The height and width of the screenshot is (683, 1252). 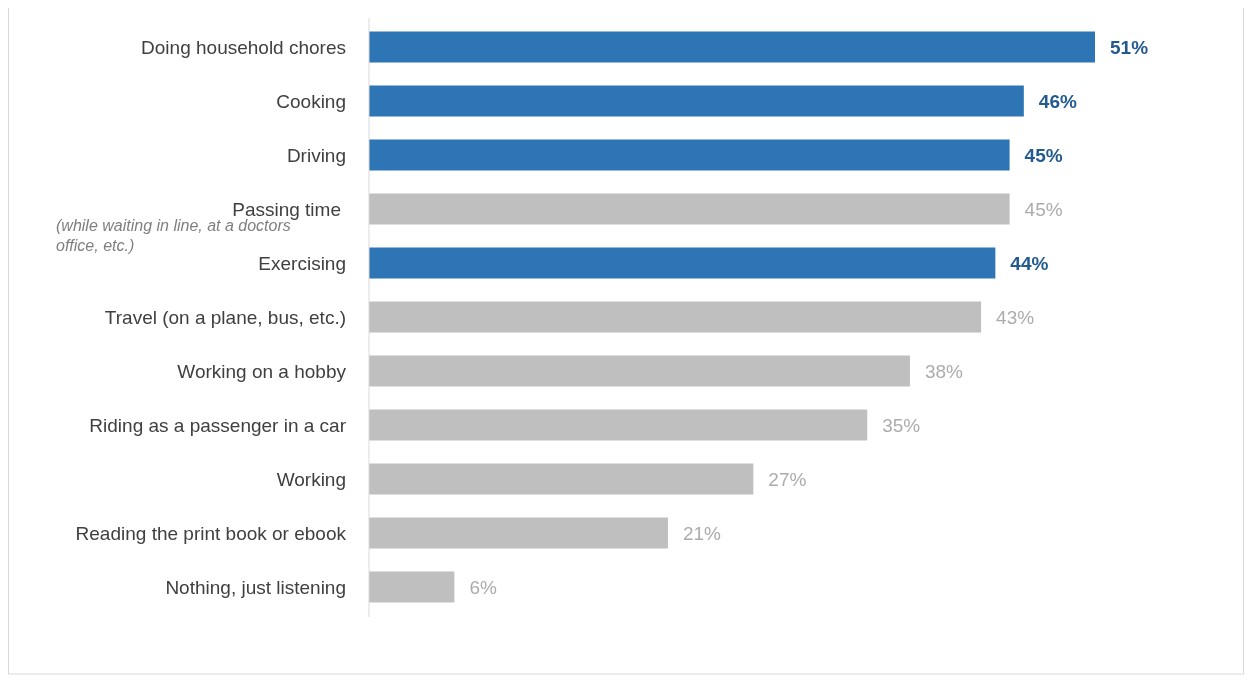 What do you see at coordinates (225, 317) in the screenshot?
I see `y-tick-label: Travel (on a plane, bus, etc.)` at bounding box center [225, 317].